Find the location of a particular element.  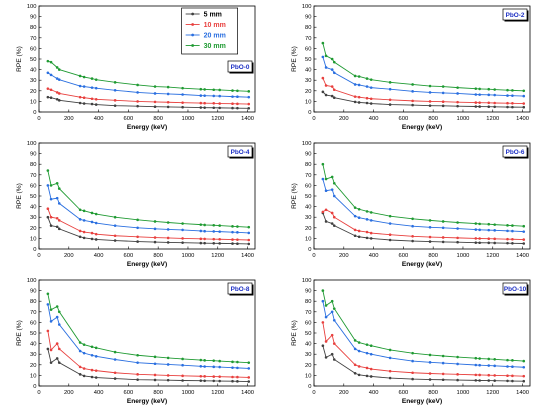

y-tick-label: 50 is located at coordinates (33, 334).